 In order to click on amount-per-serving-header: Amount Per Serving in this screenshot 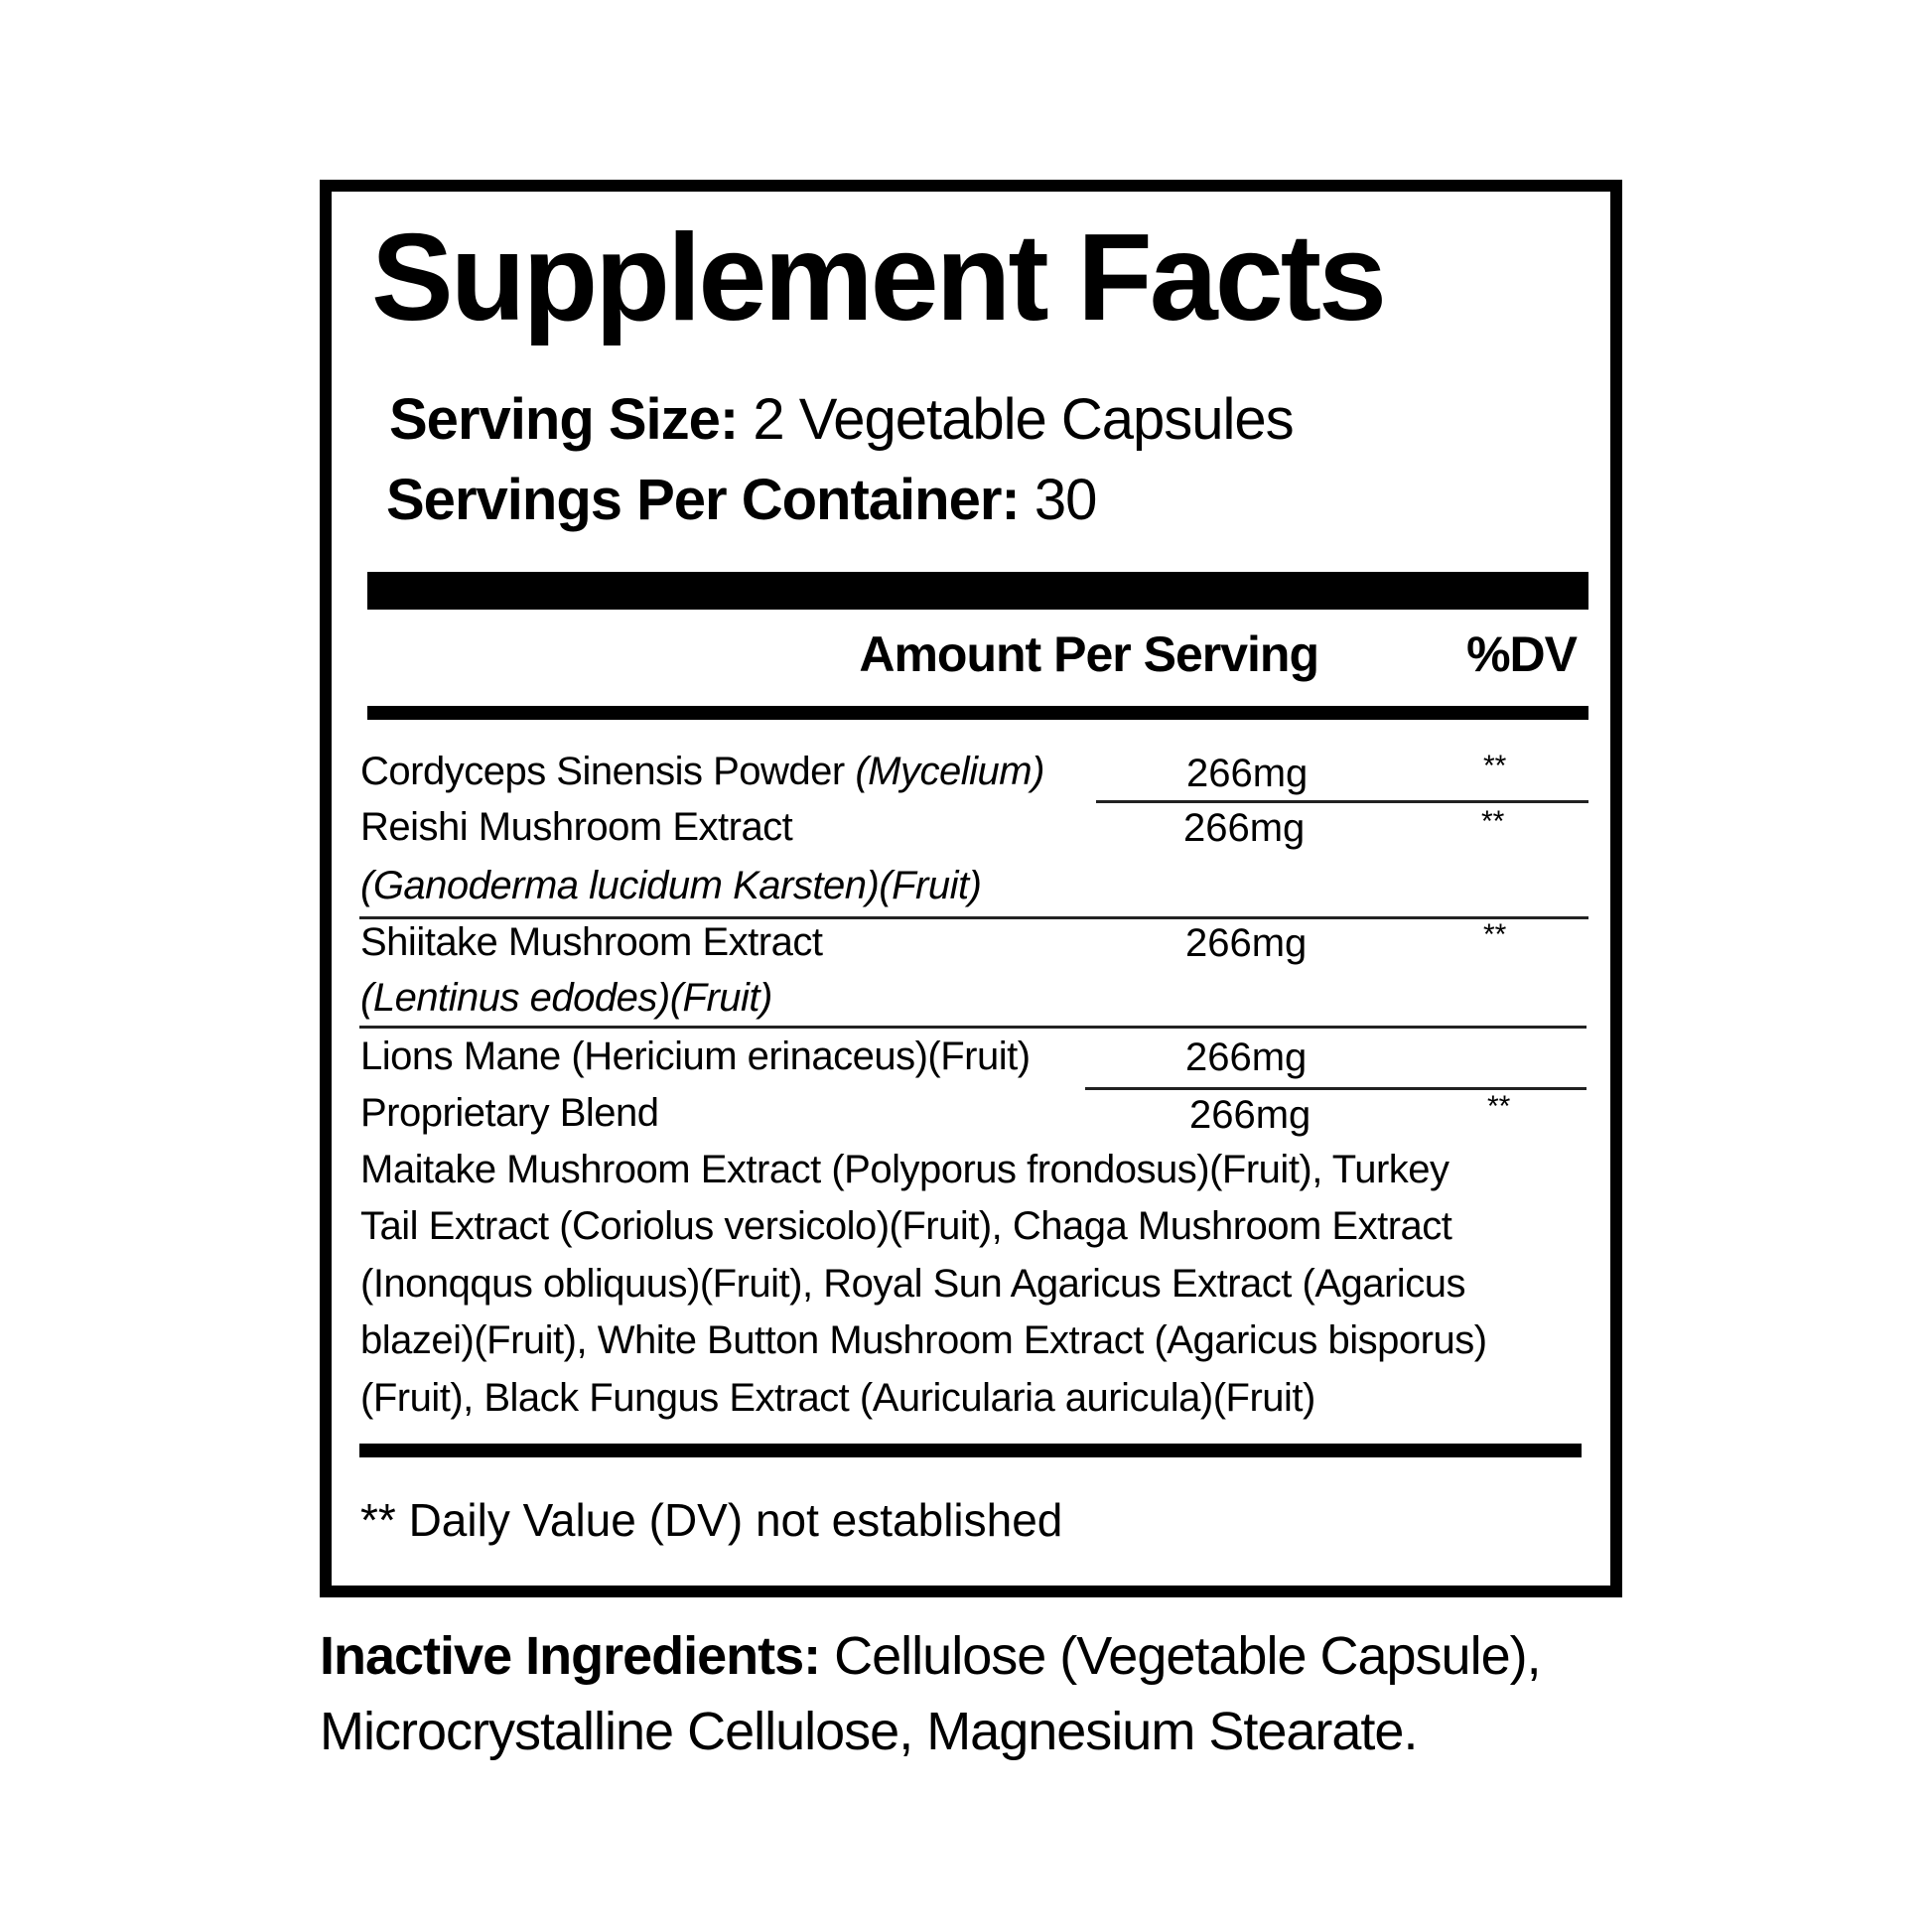, I will do `click(1089, 654)`.